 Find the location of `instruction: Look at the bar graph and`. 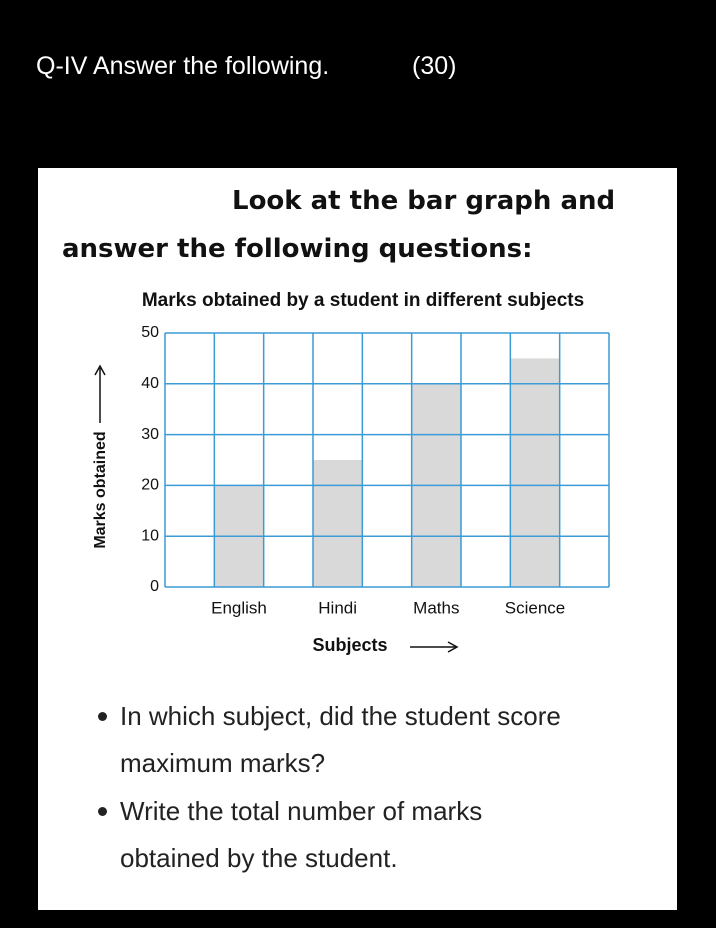

instruction: Look at the bar graph and is located at coordinates (424, 201).